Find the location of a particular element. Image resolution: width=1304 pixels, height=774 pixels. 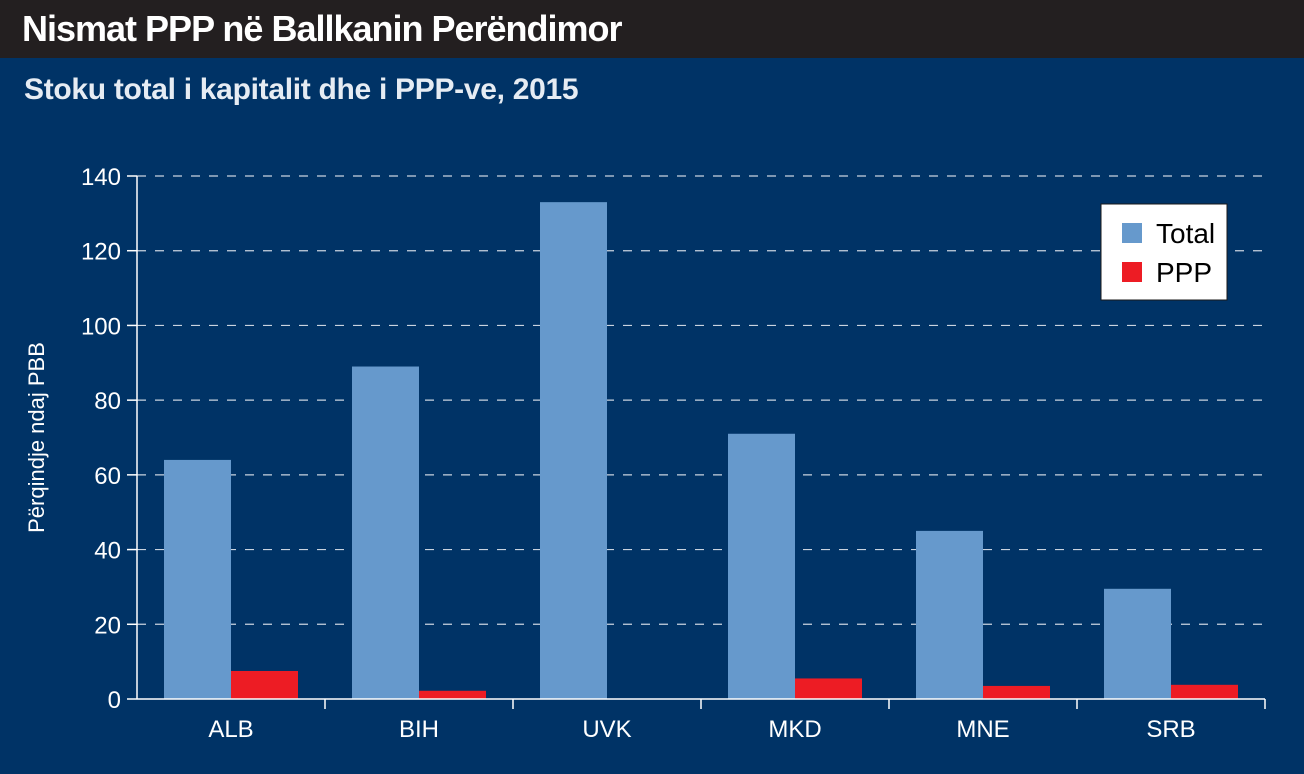

y-tick-label: 40 is located at coordinates (107, 551).